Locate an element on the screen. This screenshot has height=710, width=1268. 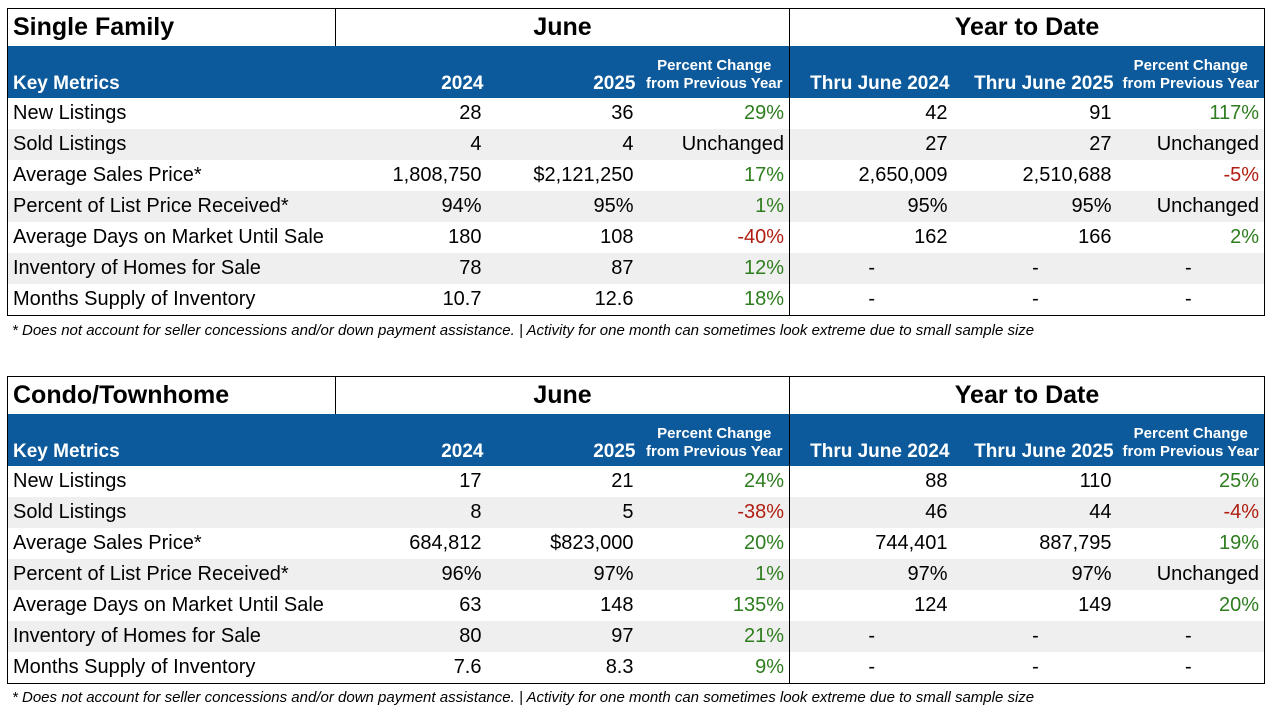
ytd-2025-cell: 166 is located at coordinates (1095, 237).